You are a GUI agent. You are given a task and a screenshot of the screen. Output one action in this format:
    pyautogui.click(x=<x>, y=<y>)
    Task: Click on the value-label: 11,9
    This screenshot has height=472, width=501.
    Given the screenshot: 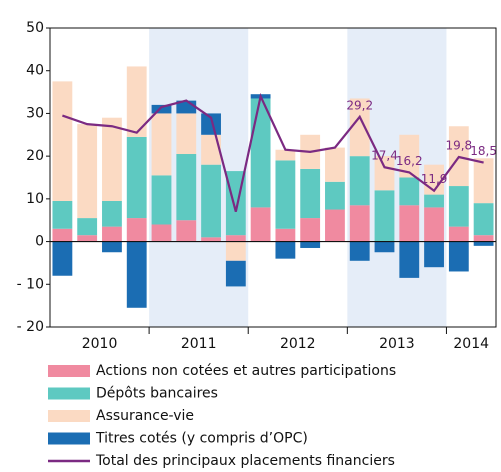 What is the action you would take?
    pyautogui.click(x=434, y=179)
    